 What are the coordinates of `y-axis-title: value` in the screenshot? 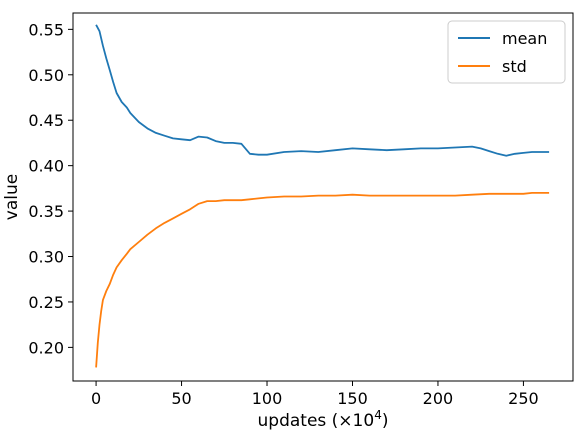 It's located at (12, 197).